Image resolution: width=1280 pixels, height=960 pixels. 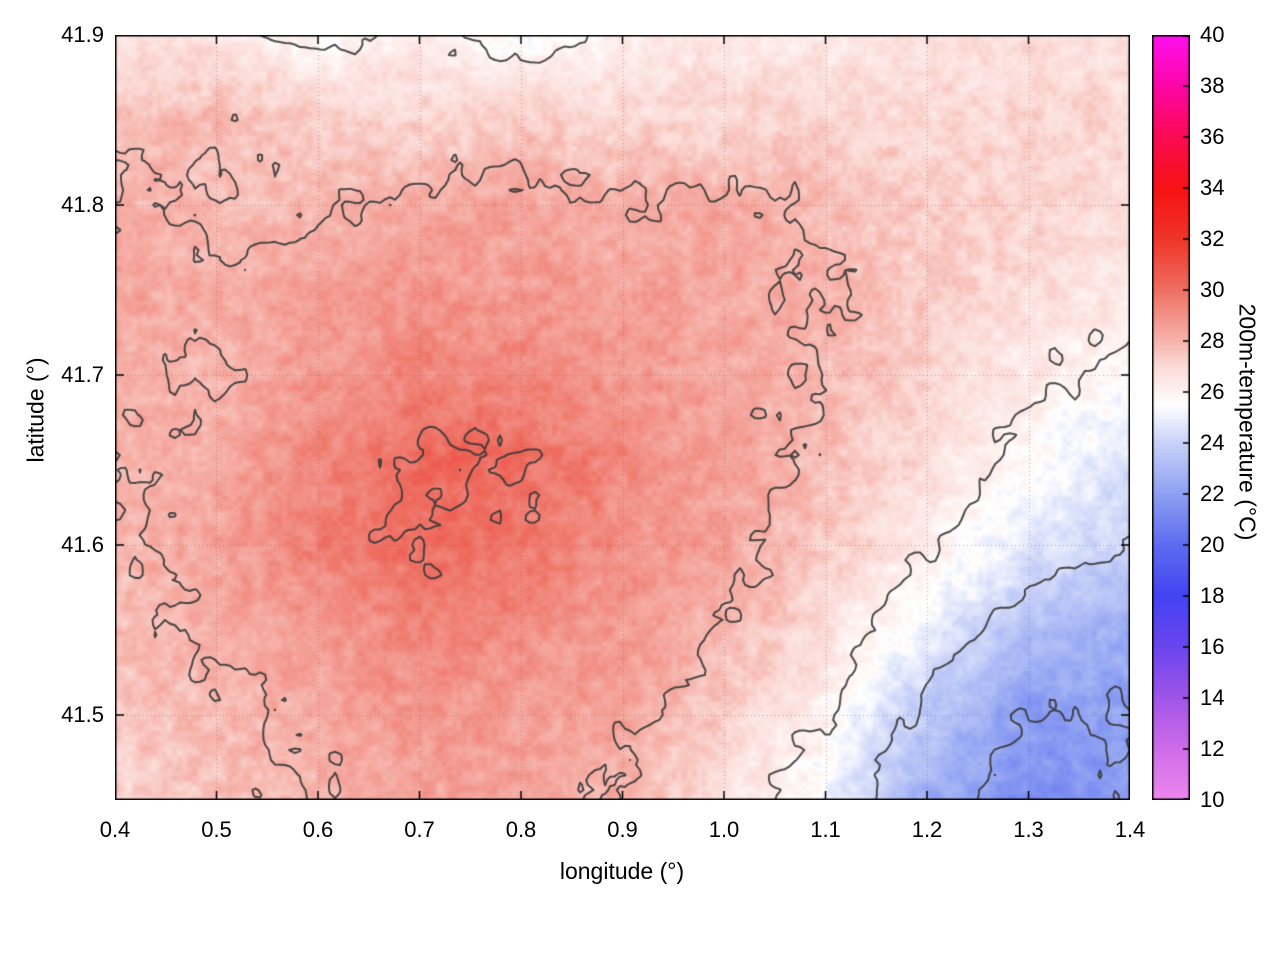 What do you see at coordinates (419, 829) in the screenshot?
I see `x-tick-label: 0.7` at bounding box center [419, 829].